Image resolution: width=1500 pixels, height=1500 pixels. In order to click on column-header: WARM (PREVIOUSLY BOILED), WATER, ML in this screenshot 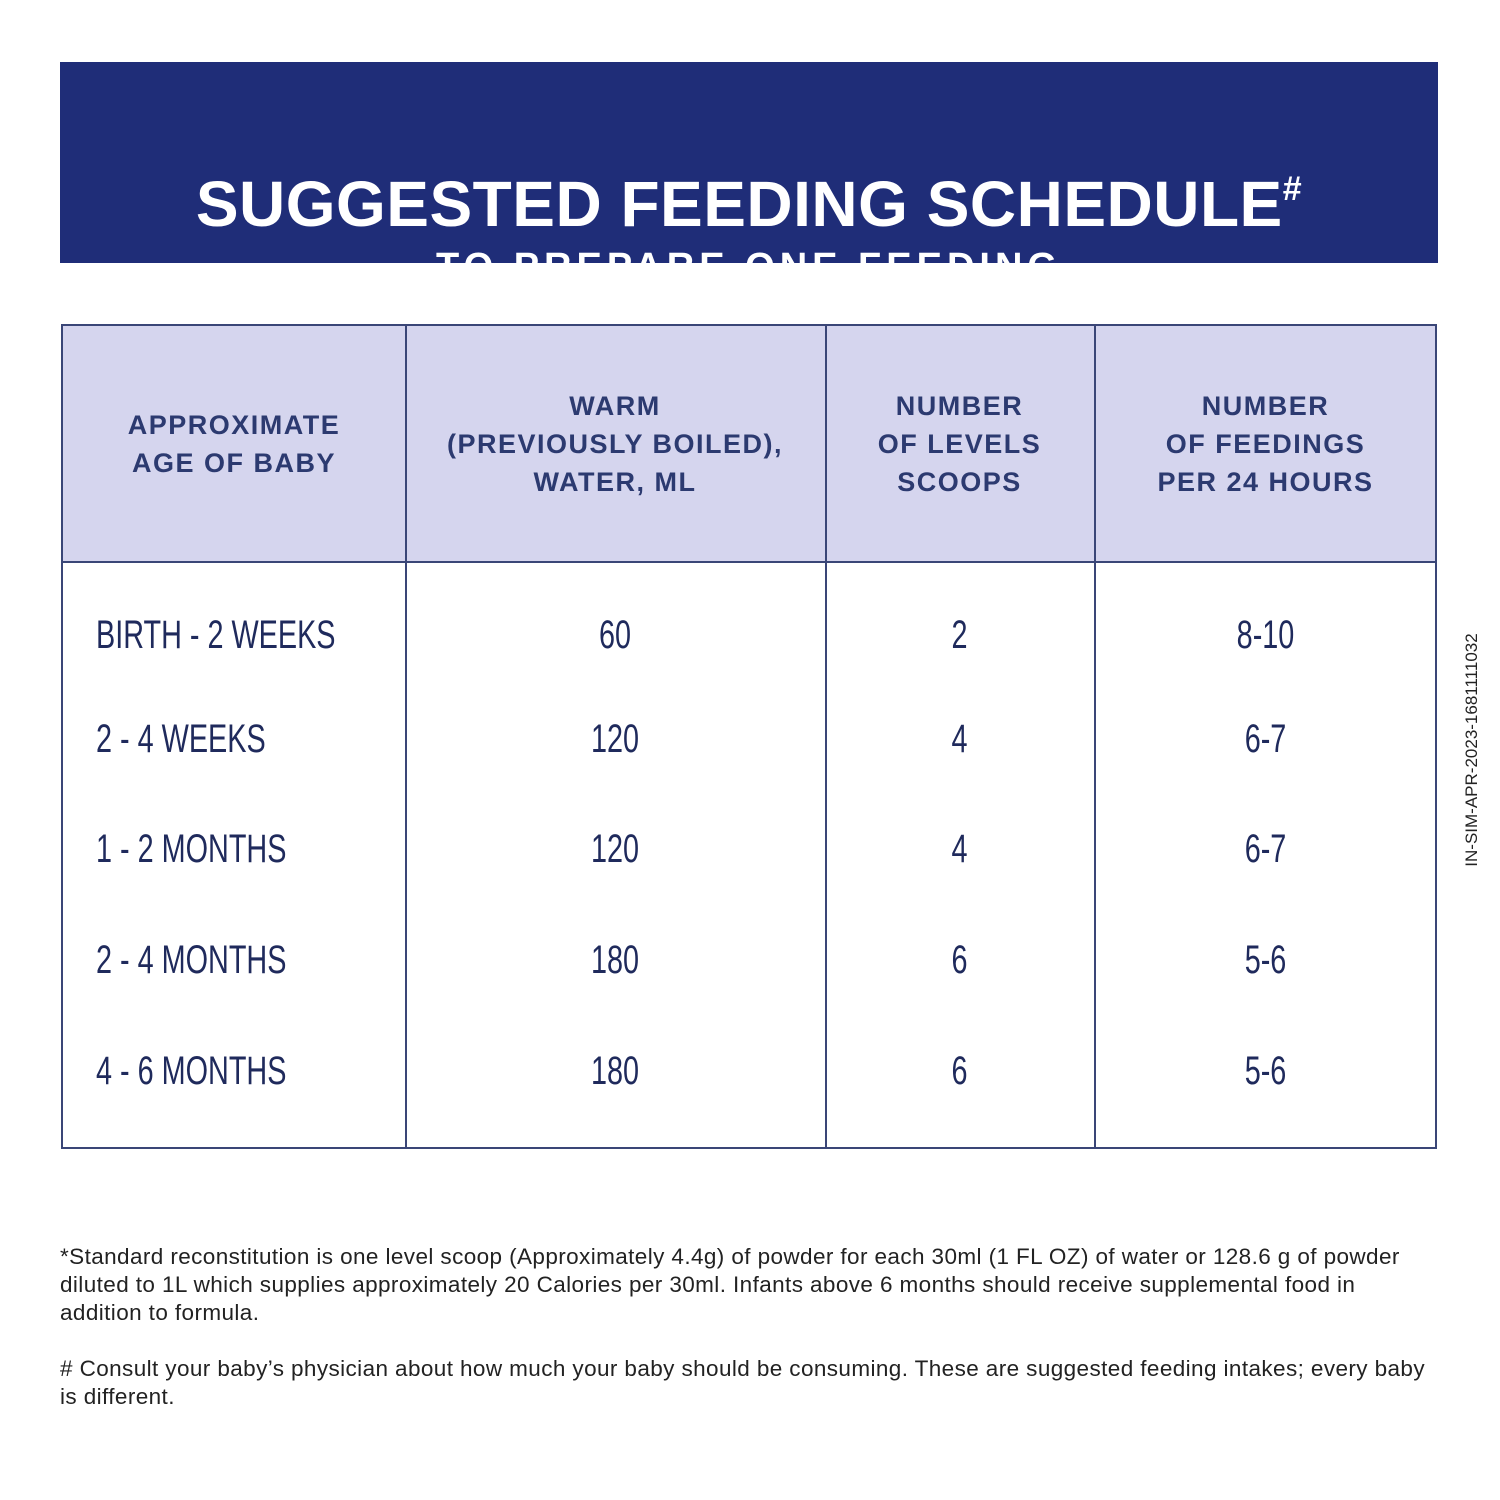, I will do `click(615, 443)`.